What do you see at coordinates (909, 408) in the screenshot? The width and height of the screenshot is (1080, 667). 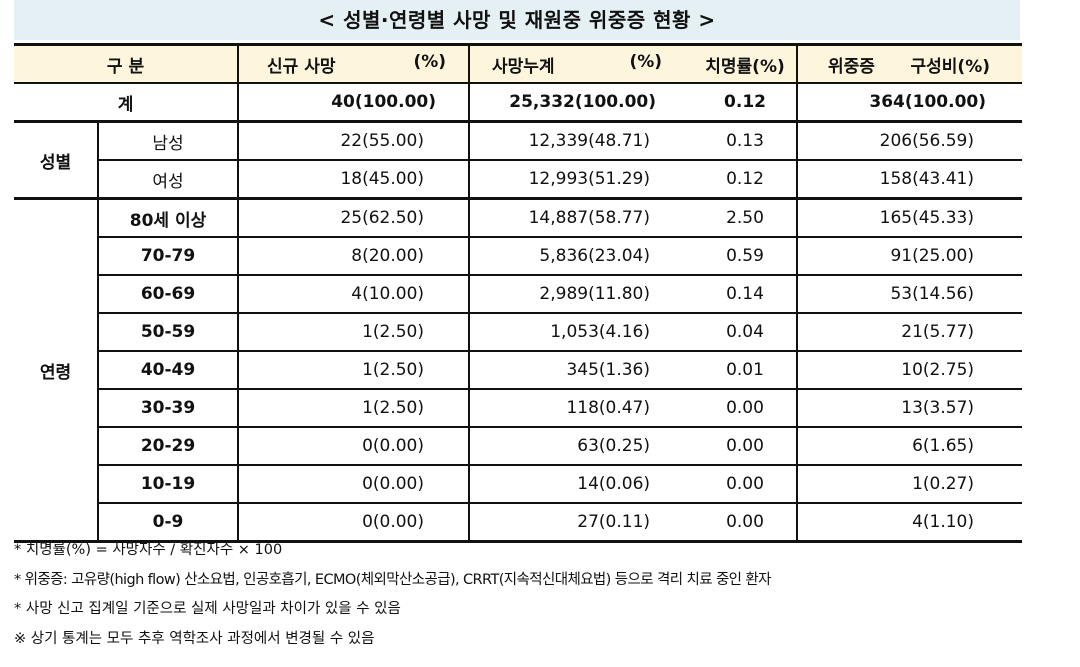 I see `row-severe: 13(3.57)` at bounding box center [909, 408].